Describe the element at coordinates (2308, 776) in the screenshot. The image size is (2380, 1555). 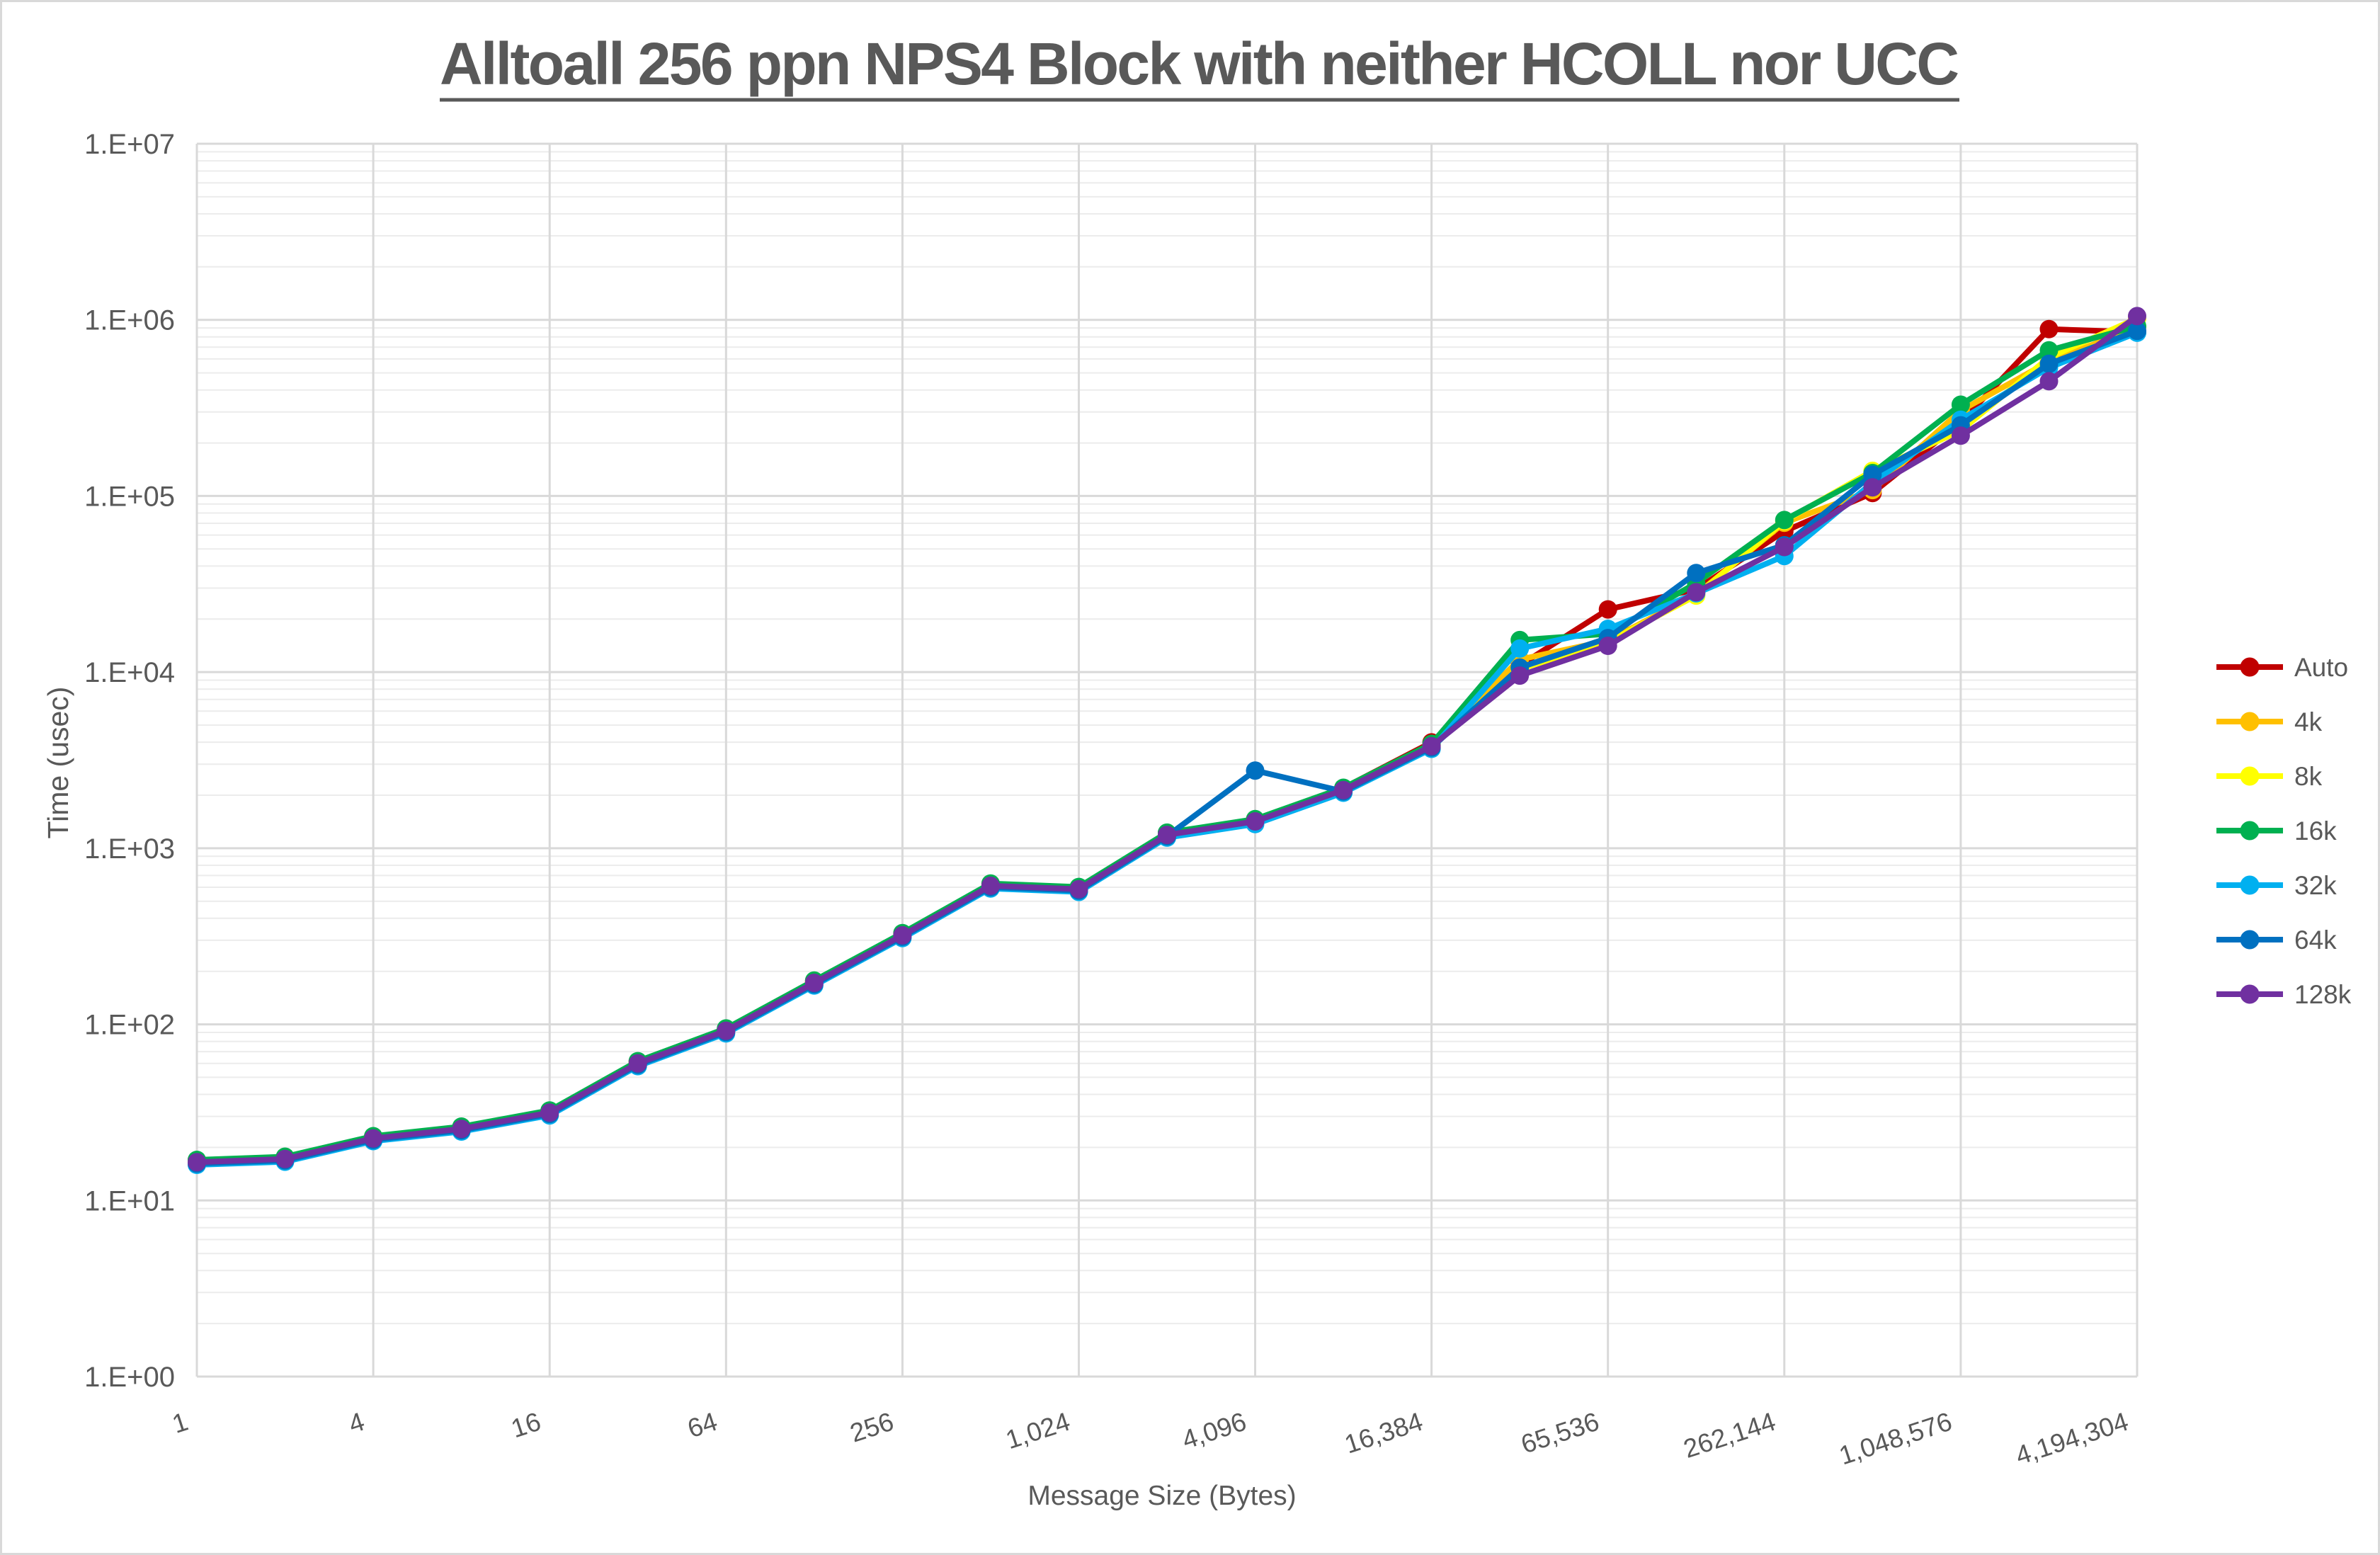
I see `svg-text: 8k` at that location.